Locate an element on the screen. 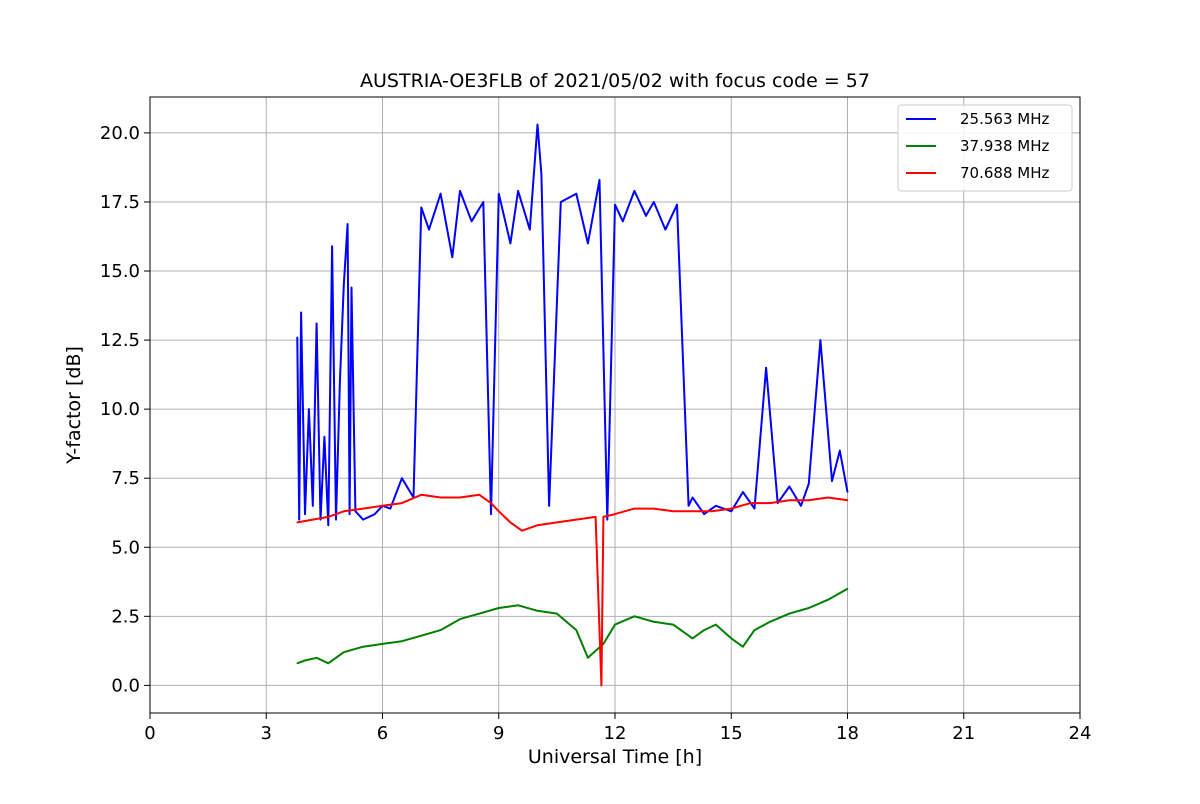 The width and height of the screenshot is (1200, 804). y-tick-label: 20.0 is located at coordinates (120, 133).